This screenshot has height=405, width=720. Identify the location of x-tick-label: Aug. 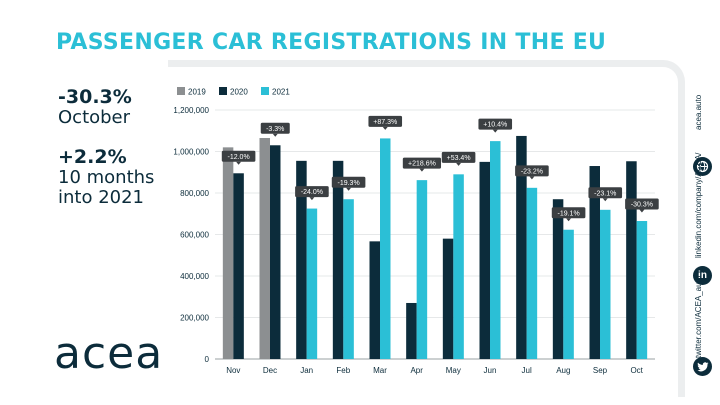
(563, 370).